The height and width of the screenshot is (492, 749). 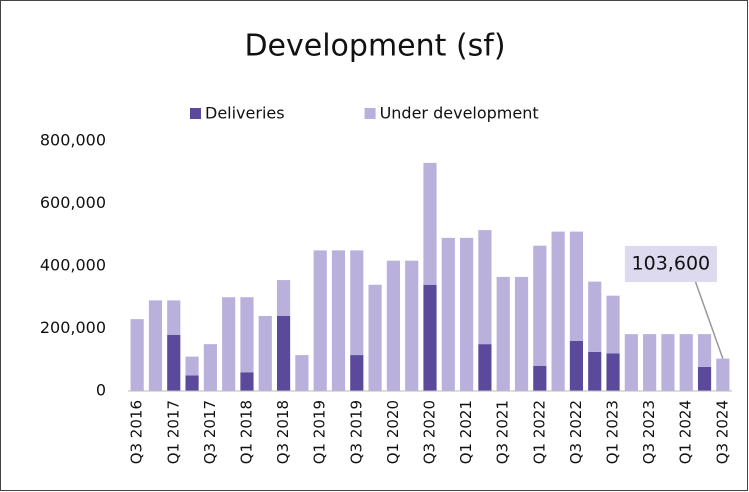 I want to click on legend-label: Under development, so click(x=459, y=113).